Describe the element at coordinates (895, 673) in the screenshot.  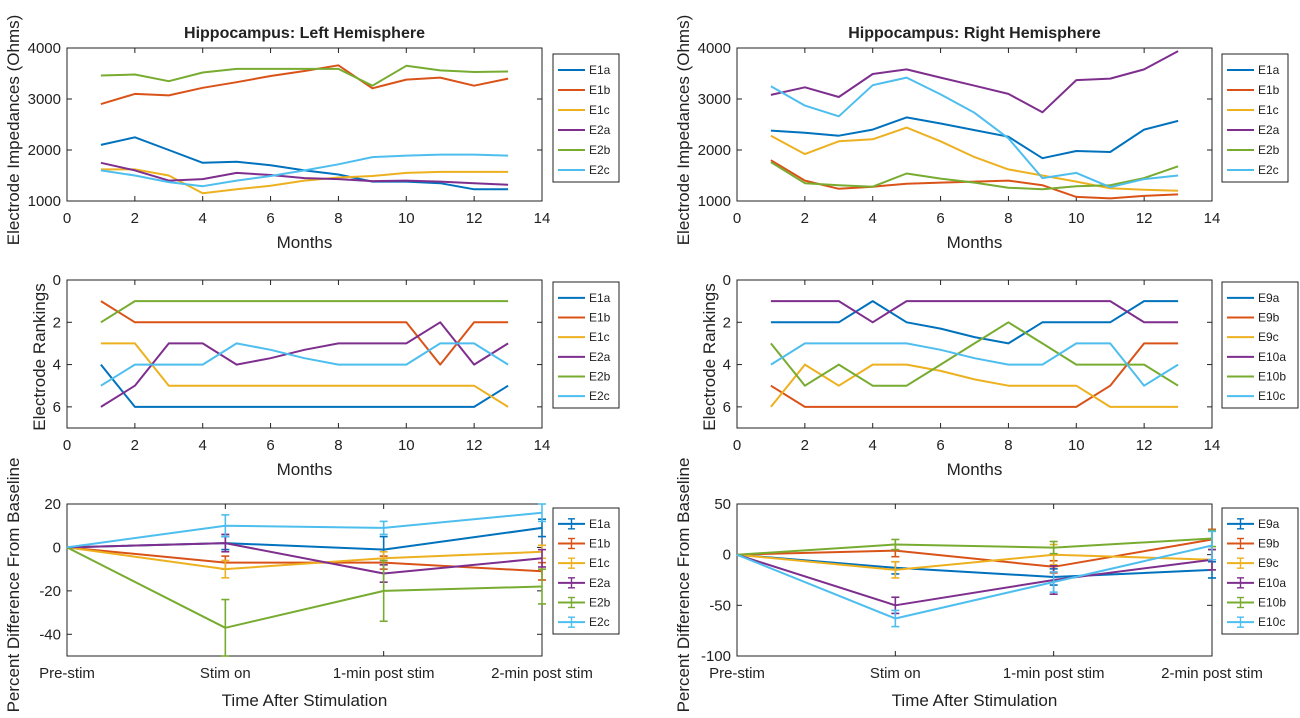
I see `x-tick-label: Stim on` at that location.